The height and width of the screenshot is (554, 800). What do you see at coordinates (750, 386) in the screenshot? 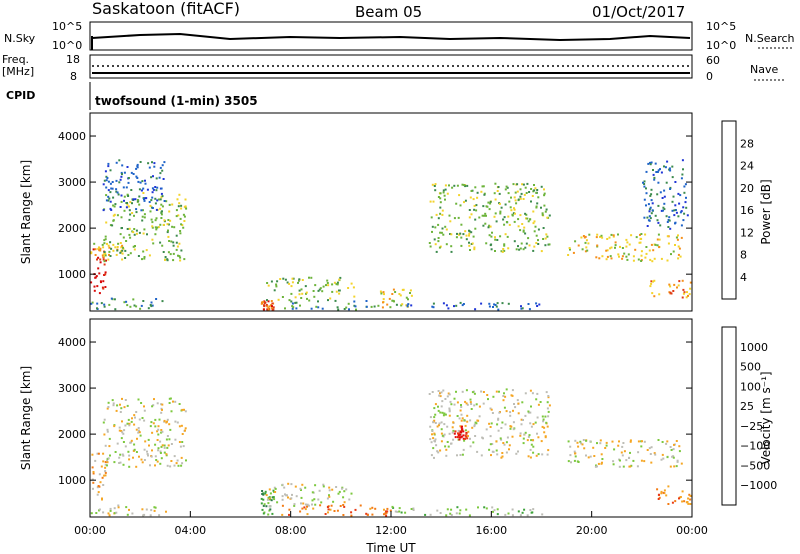
I see `colorbar-tick-label: 100` at bounding box center [750, 386].